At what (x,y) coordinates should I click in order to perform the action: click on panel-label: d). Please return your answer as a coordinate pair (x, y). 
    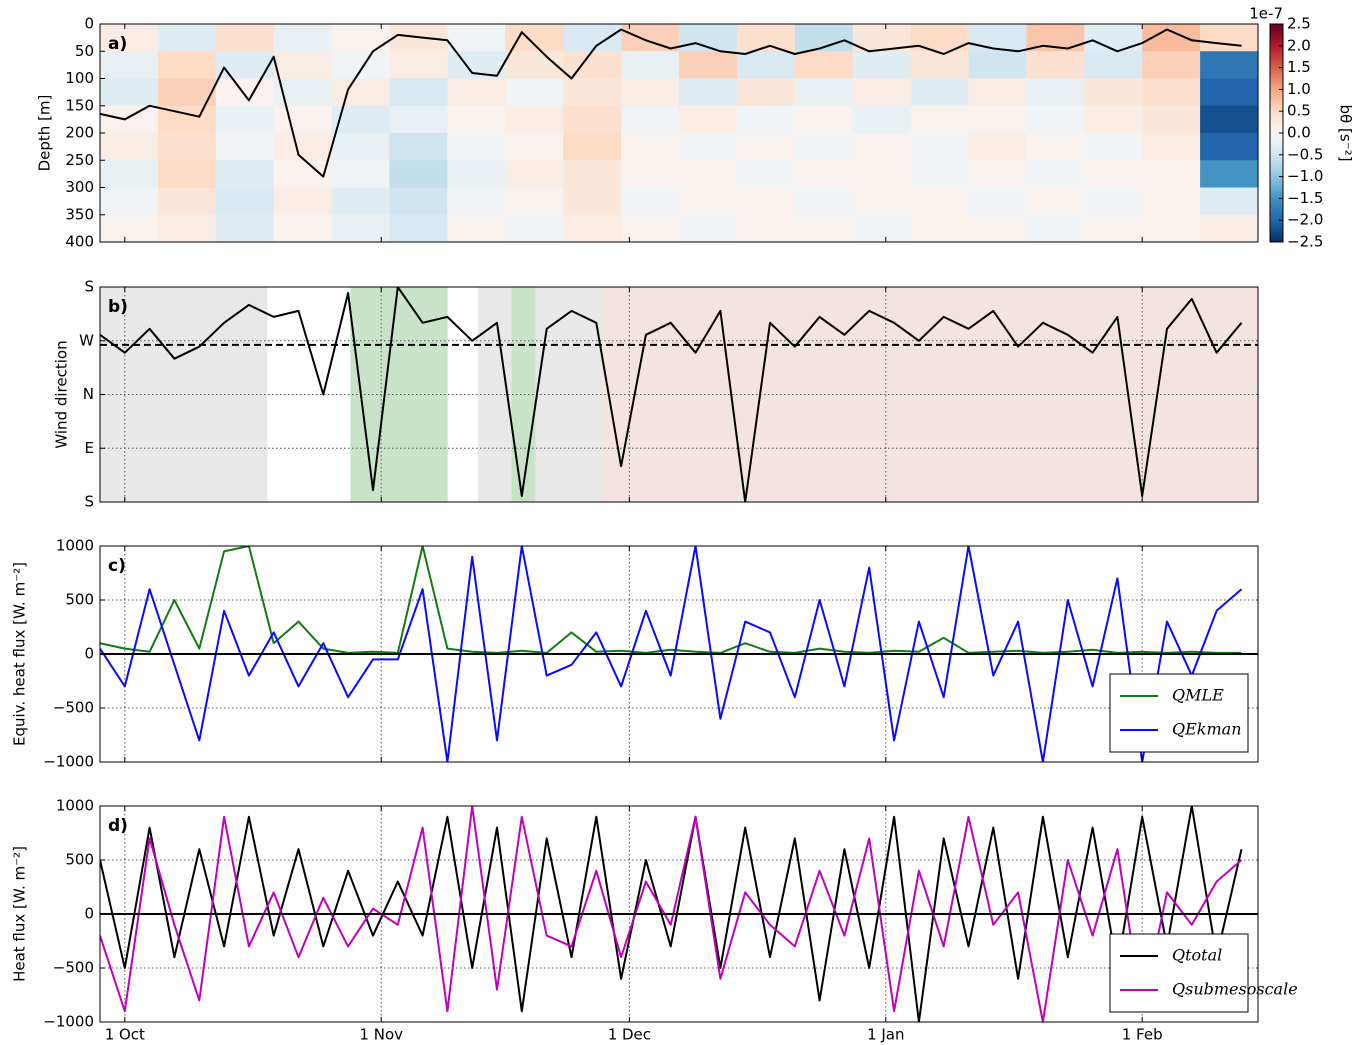
    Looking at the image, I should click on (118, 826).